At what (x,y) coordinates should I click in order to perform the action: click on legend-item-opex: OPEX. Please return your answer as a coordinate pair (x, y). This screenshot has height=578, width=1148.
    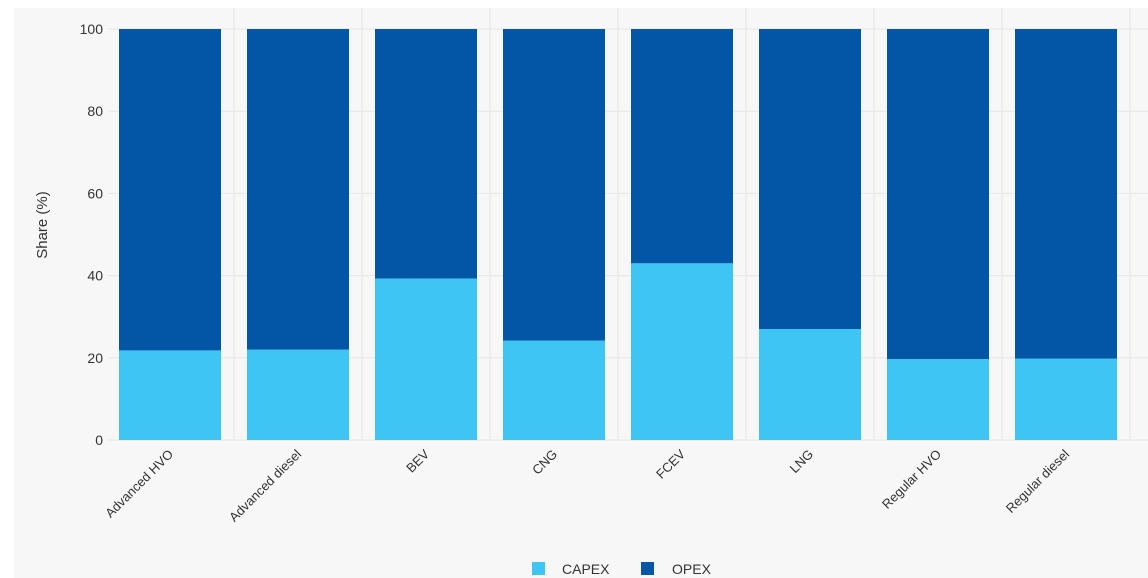
    Looking at the image, I should click on (676, 569).